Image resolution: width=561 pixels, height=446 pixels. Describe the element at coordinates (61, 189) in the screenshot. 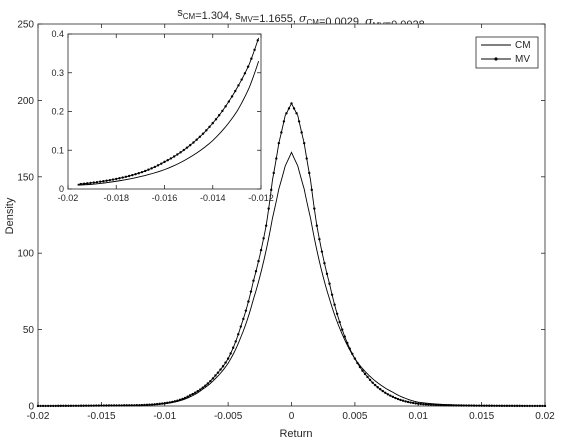

I see `inset-ytick-label-0: 0` at that location.